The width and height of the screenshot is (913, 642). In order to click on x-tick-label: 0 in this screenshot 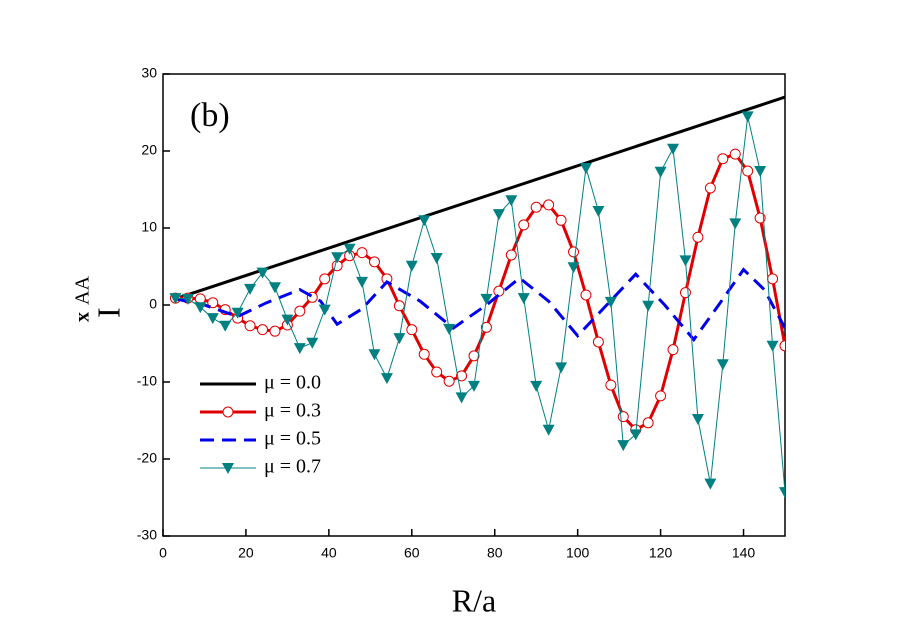, I will do `click(163, 553)`.